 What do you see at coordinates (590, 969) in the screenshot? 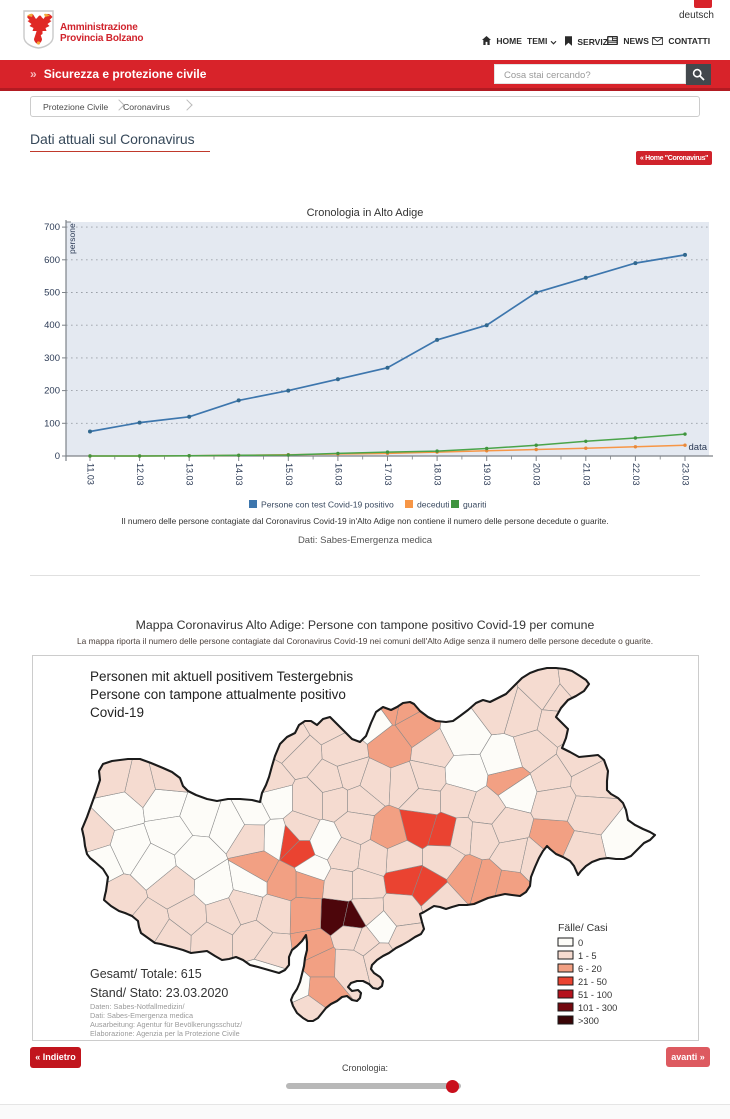
I see `svg-text: 6 - 20` at bounding box center [590, 969].